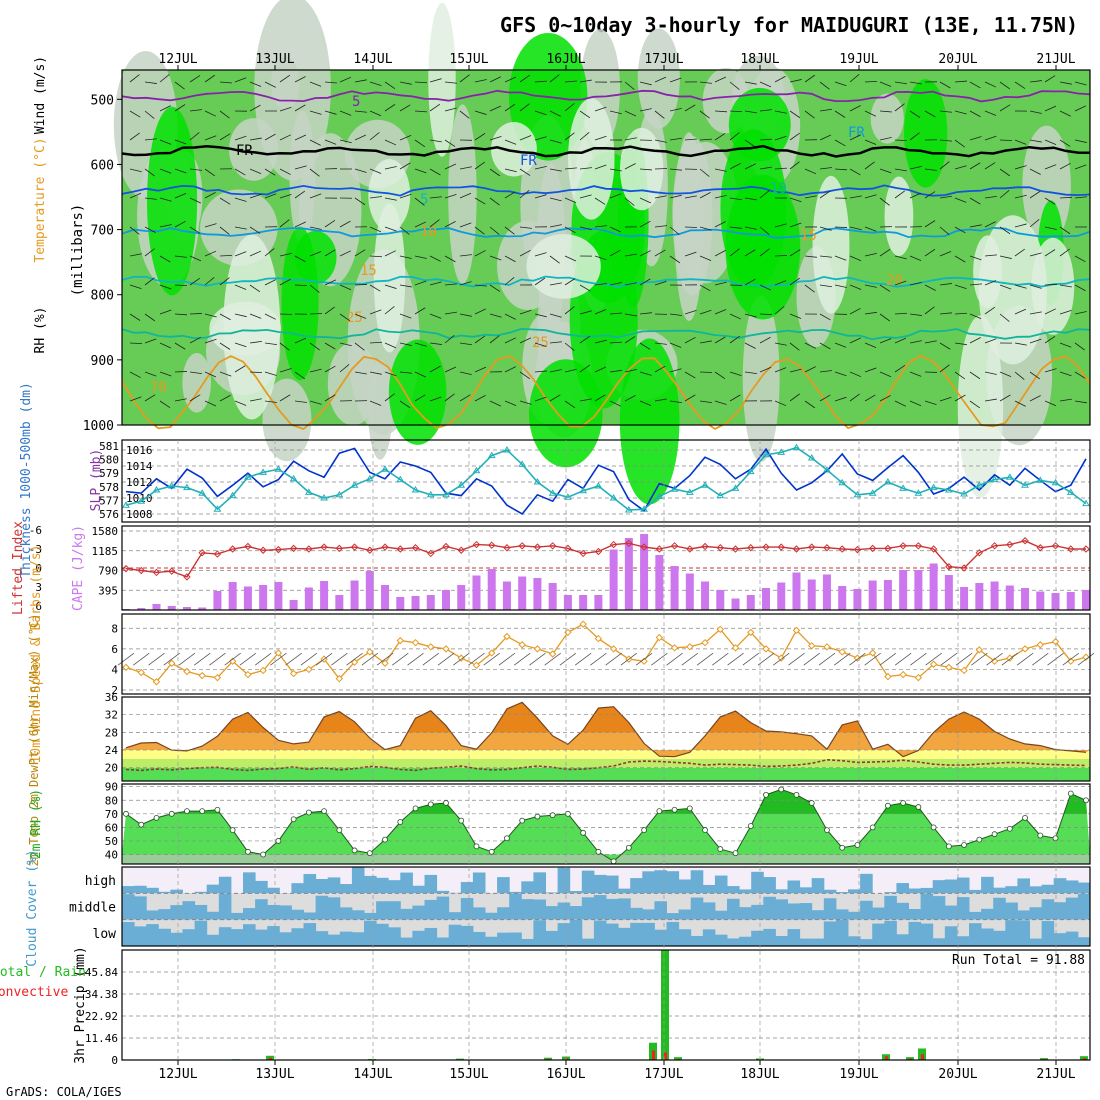  I want to click on rh-tick-label: 90, so click(111, 787).